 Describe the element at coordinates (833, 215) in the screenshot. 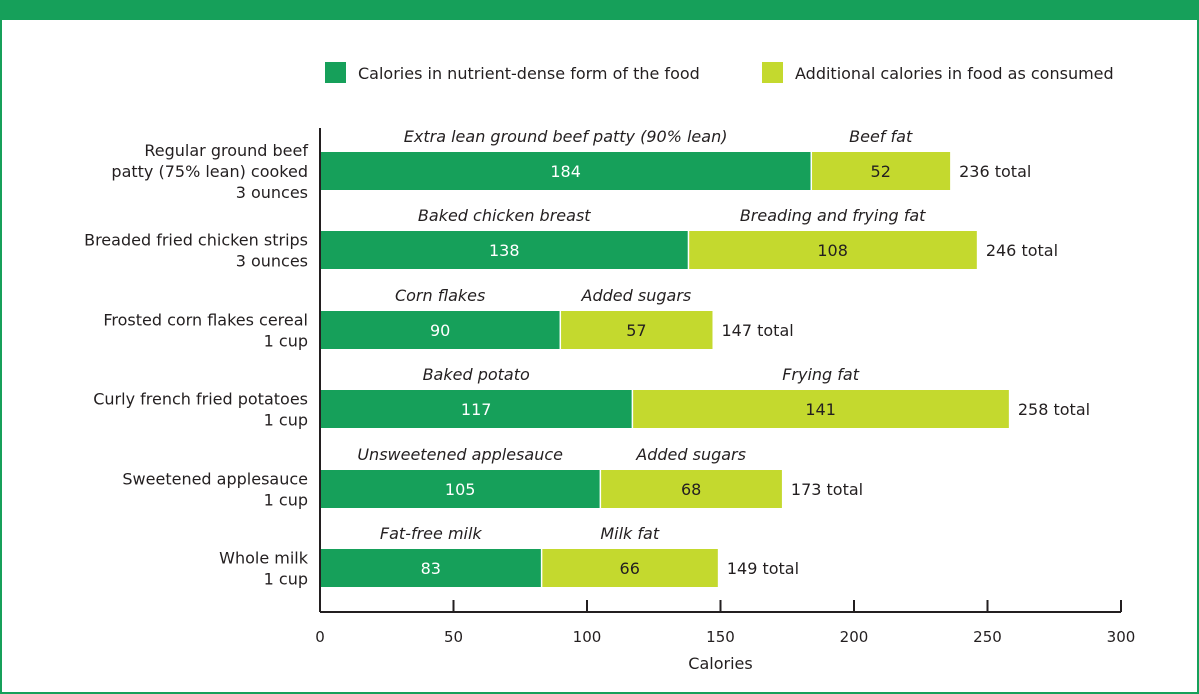

I see `bar-extra-label-1: Breading and frying fat` at that location.